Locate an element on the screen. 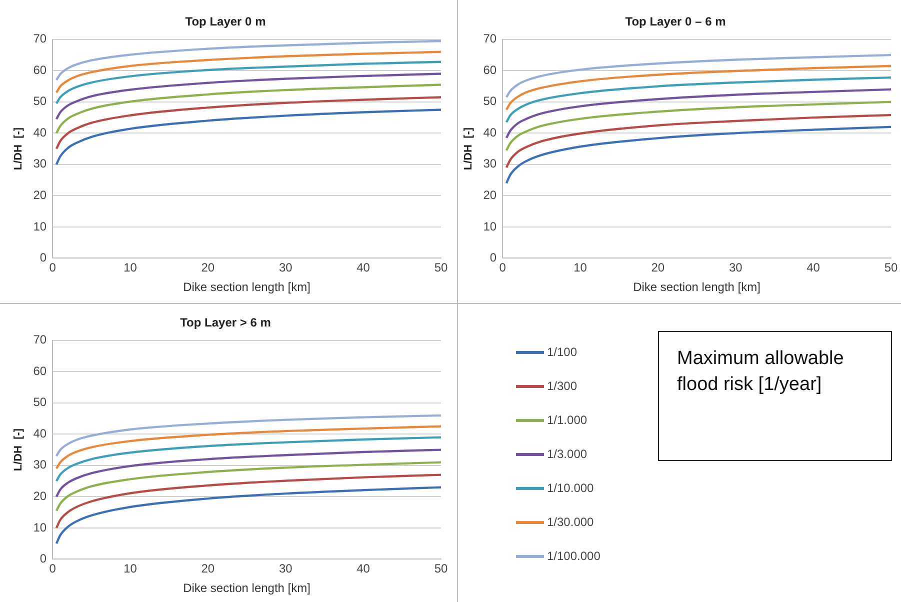 The height and width of the screenshot is (602, 901). legend-label: 1/3.000 is located at coordinates (567, 454).